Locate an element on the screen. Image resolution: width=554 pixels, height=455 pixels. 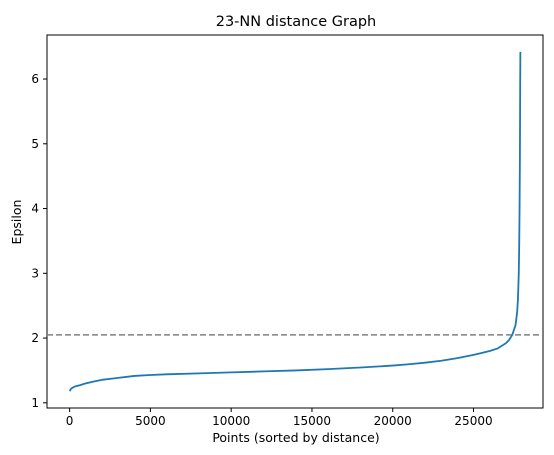
x-tick-label: 15000 is located at coordinates (312, 421).